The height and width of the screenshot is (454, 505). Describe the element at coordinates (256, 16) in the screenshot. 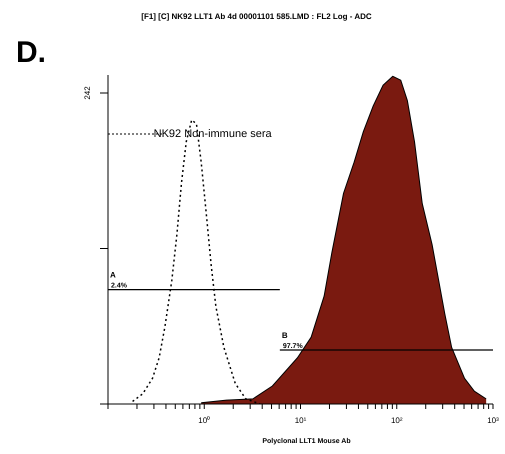

I see `chart-title: [F1] [C] NK92 LLT1 Ab 4d 00001101 585.LMD : FL2 Log - ADC` at that location.